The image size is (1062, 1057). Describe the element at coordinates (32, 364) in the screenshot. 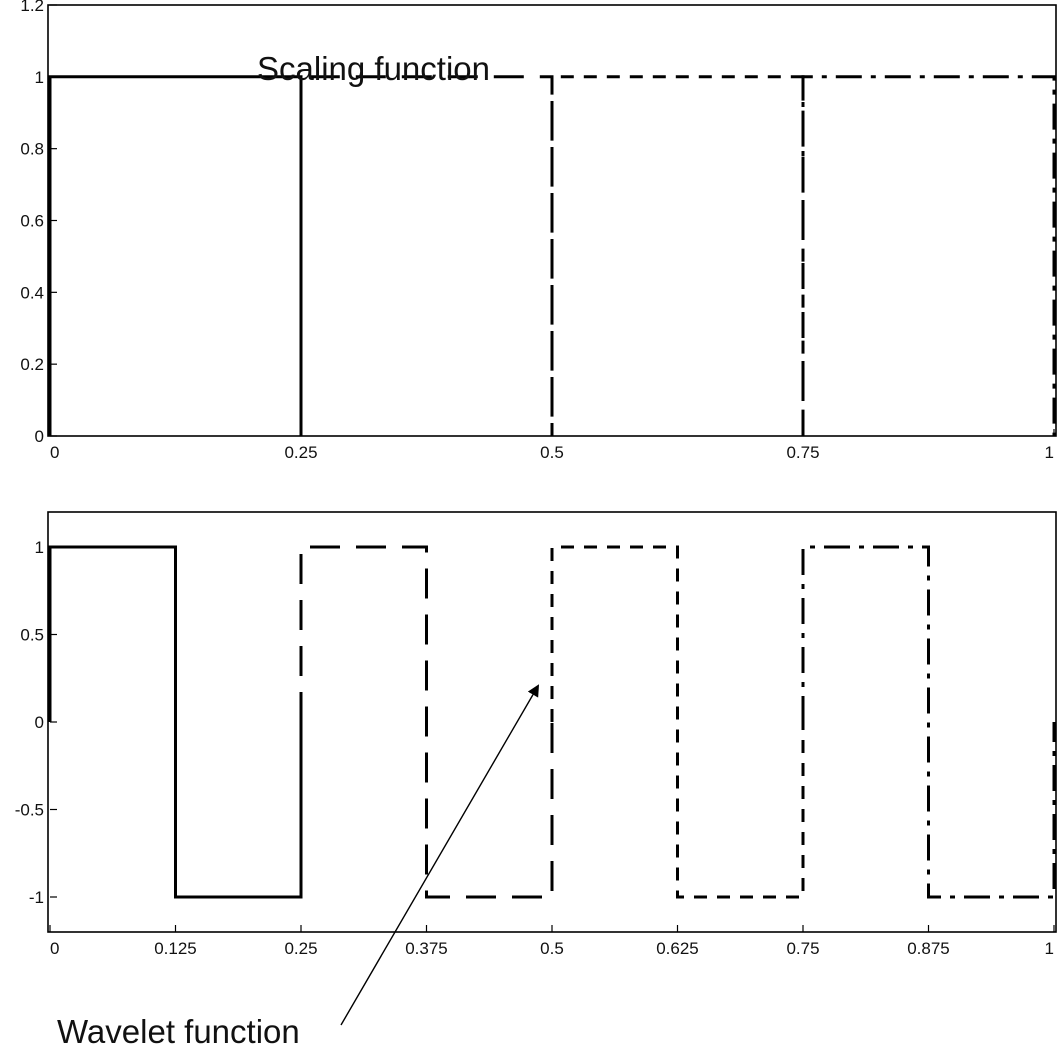

I see `y-tick-label: 0.2` at that location.